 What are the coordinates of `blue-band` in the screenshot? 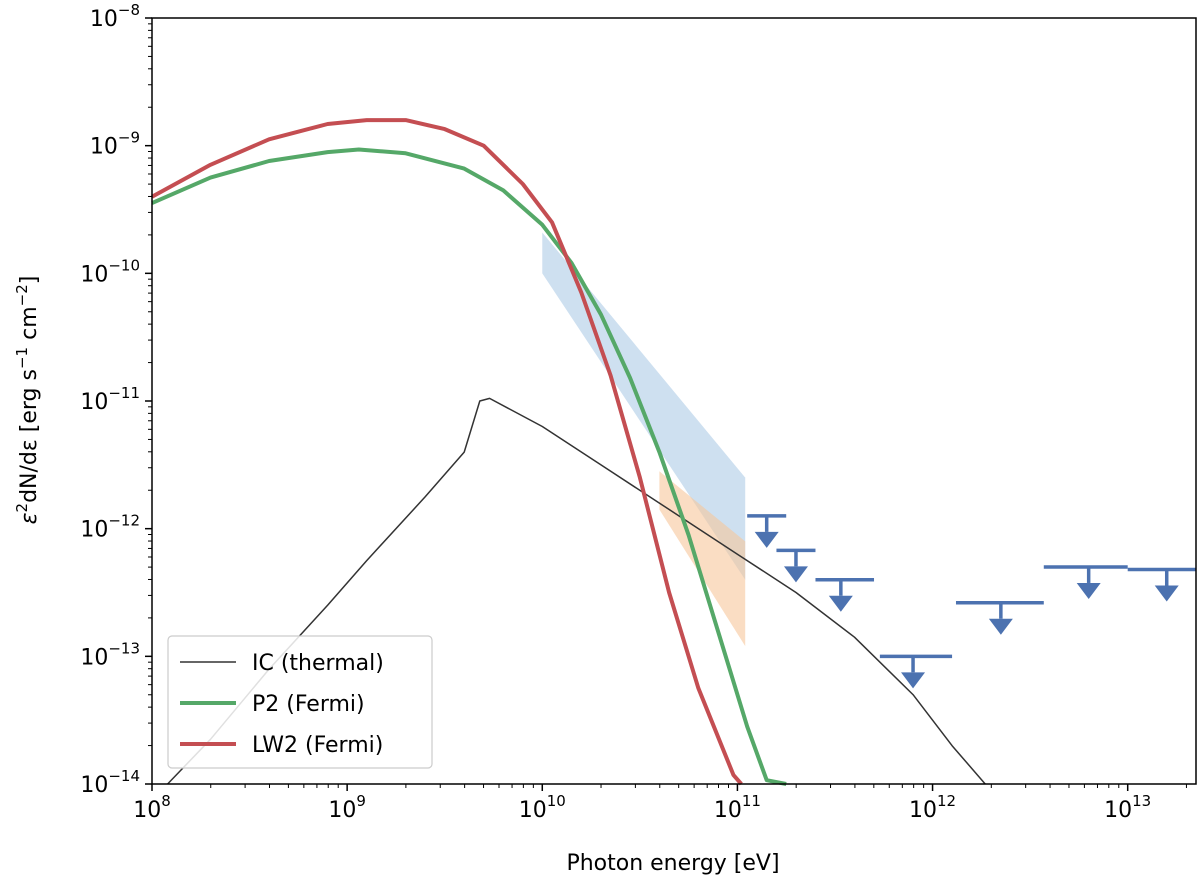 It's located at (644, 406).